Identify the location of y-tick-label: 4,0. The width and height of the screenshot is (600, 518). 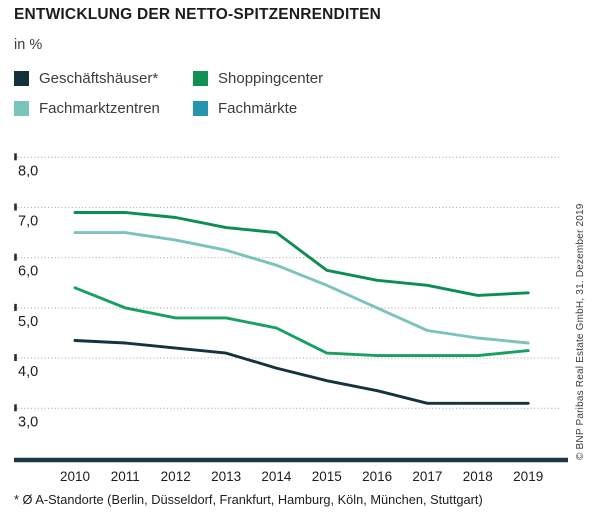
(28, 372).